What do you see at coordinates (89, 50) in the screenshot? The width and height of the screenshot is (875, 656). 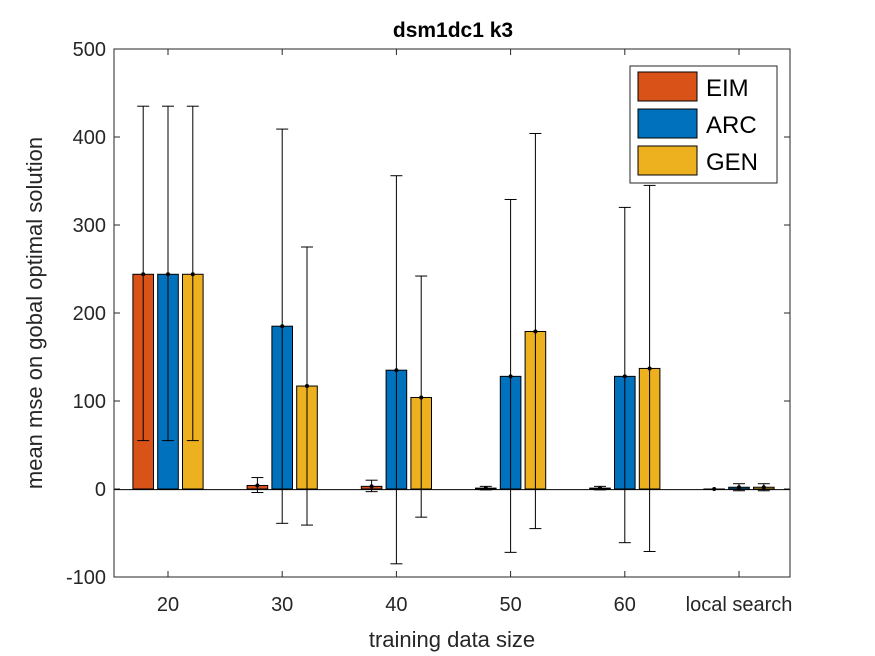 I see `y-tick-label: 500` at bounding box center [89, 50].